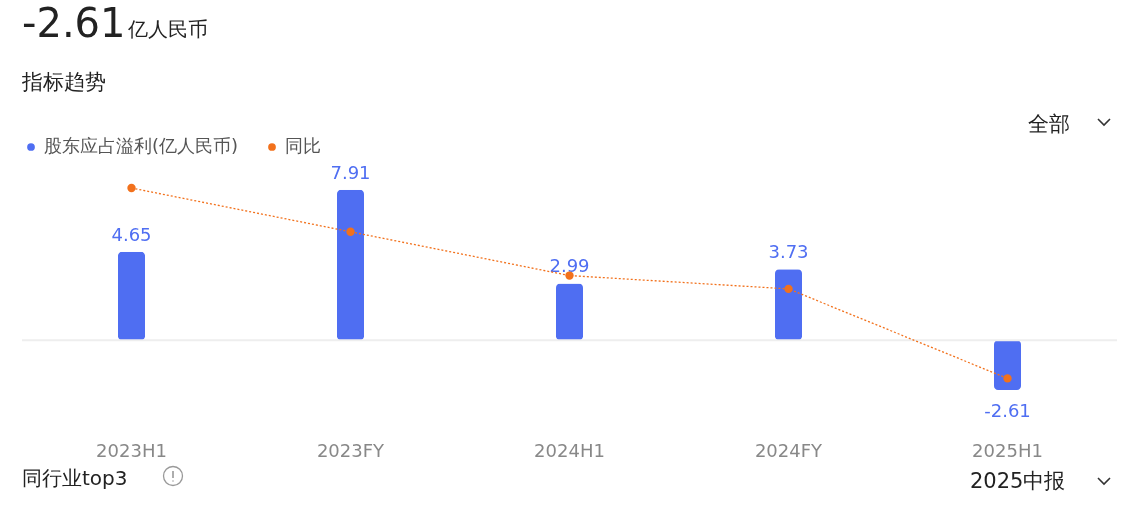  What do you see at coordinates (788, 252) in the screenshot?
I see `data-label: 3.73` at bounding box center [788, 252].